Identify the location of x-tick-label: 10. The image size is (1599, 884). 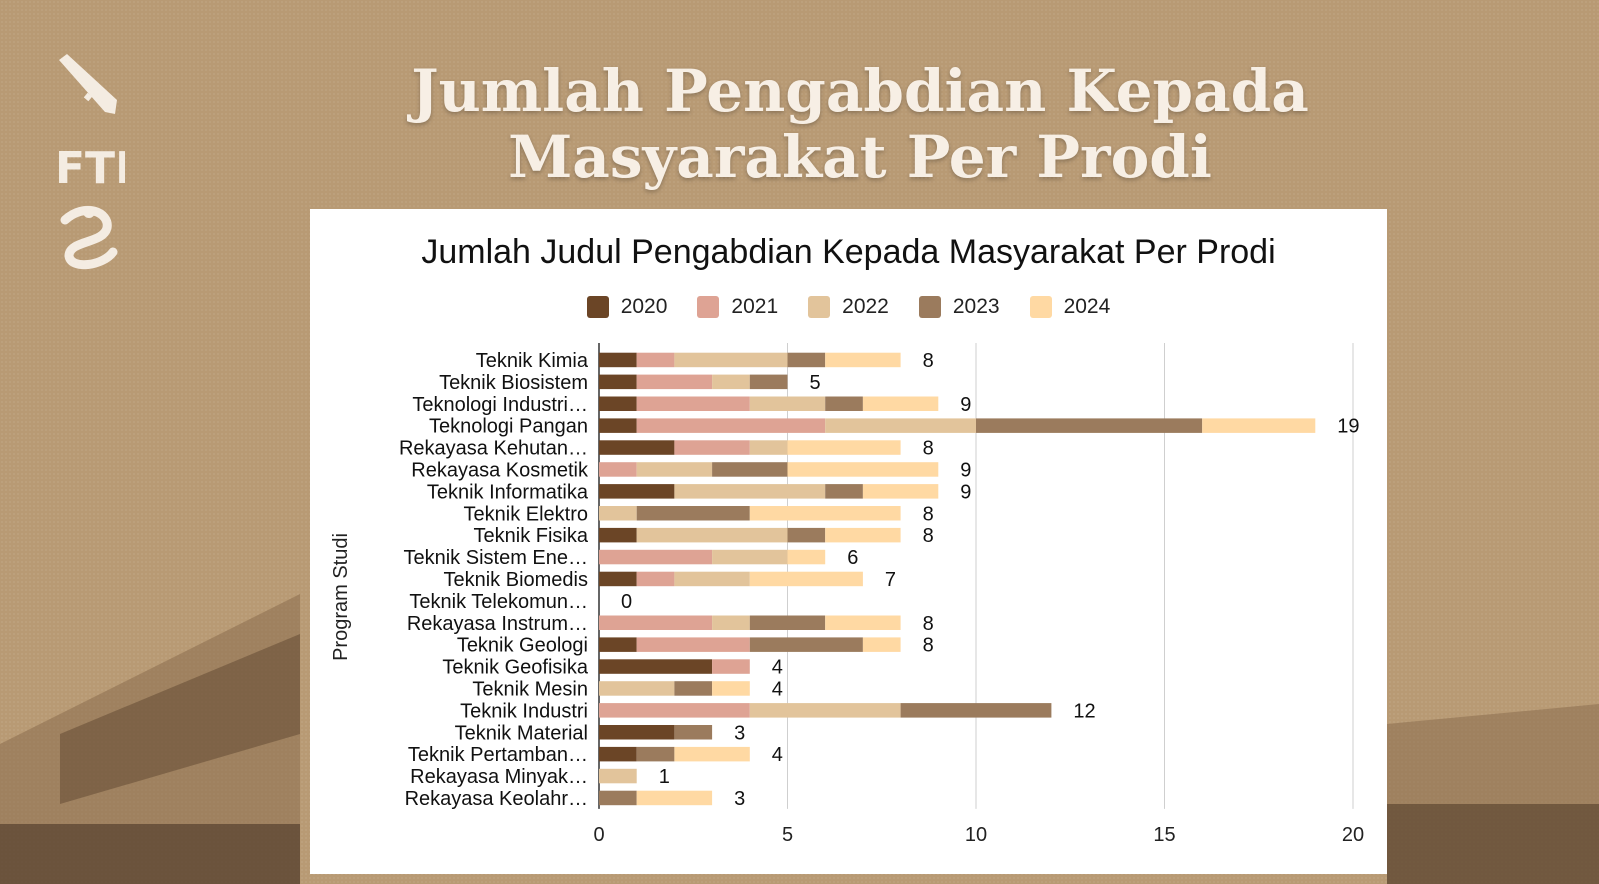
(976, 835).